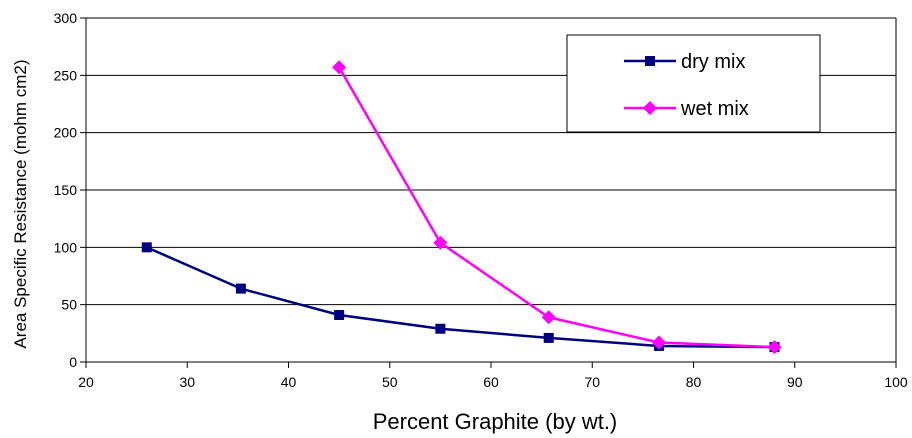 The image size is (912, 438). What do you see at coordinates (896, 382) in the screenshot?
I see `x-tick-label: 100` at bounding box center [896, 382].